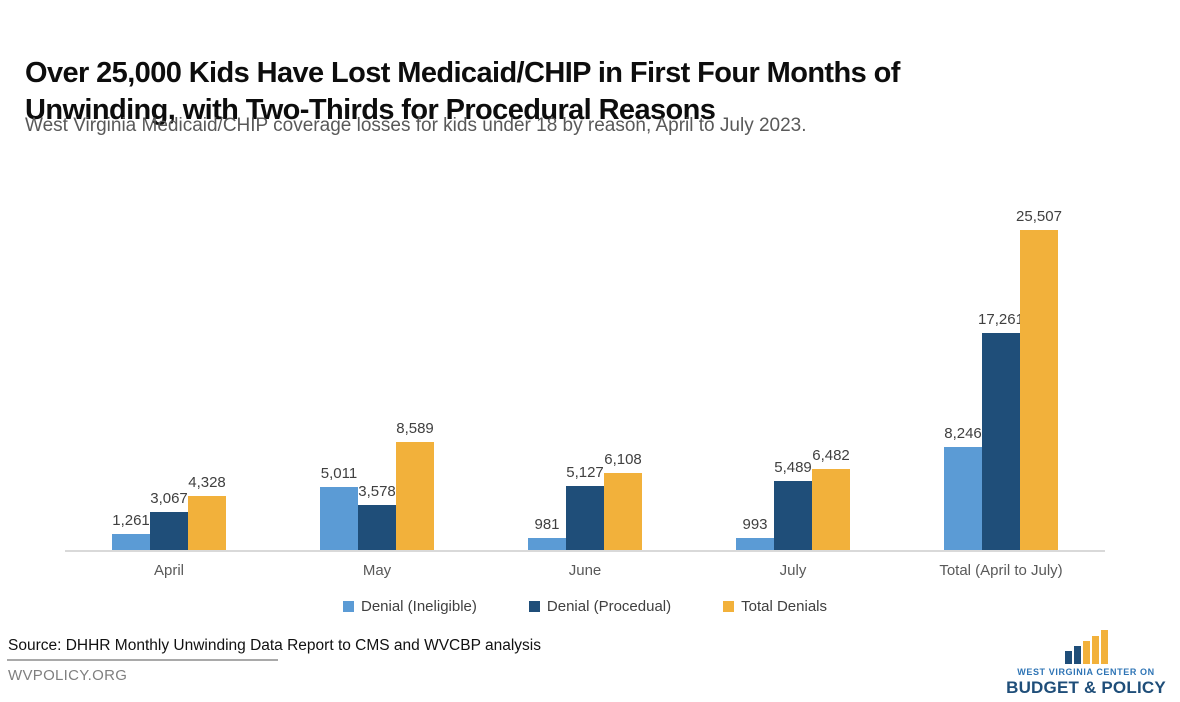  I want to click on legend-item-denial-ineligible: Denial (Ineligible), so click(409, 606).